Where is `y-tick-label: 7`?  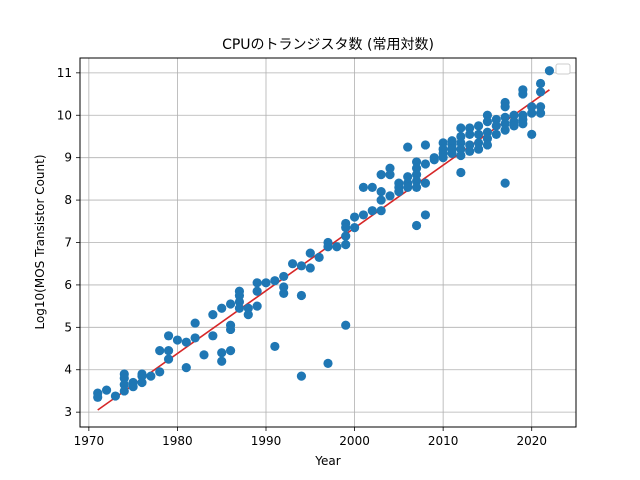 y-tick-label: 7 is located at coordinates (68, 243).